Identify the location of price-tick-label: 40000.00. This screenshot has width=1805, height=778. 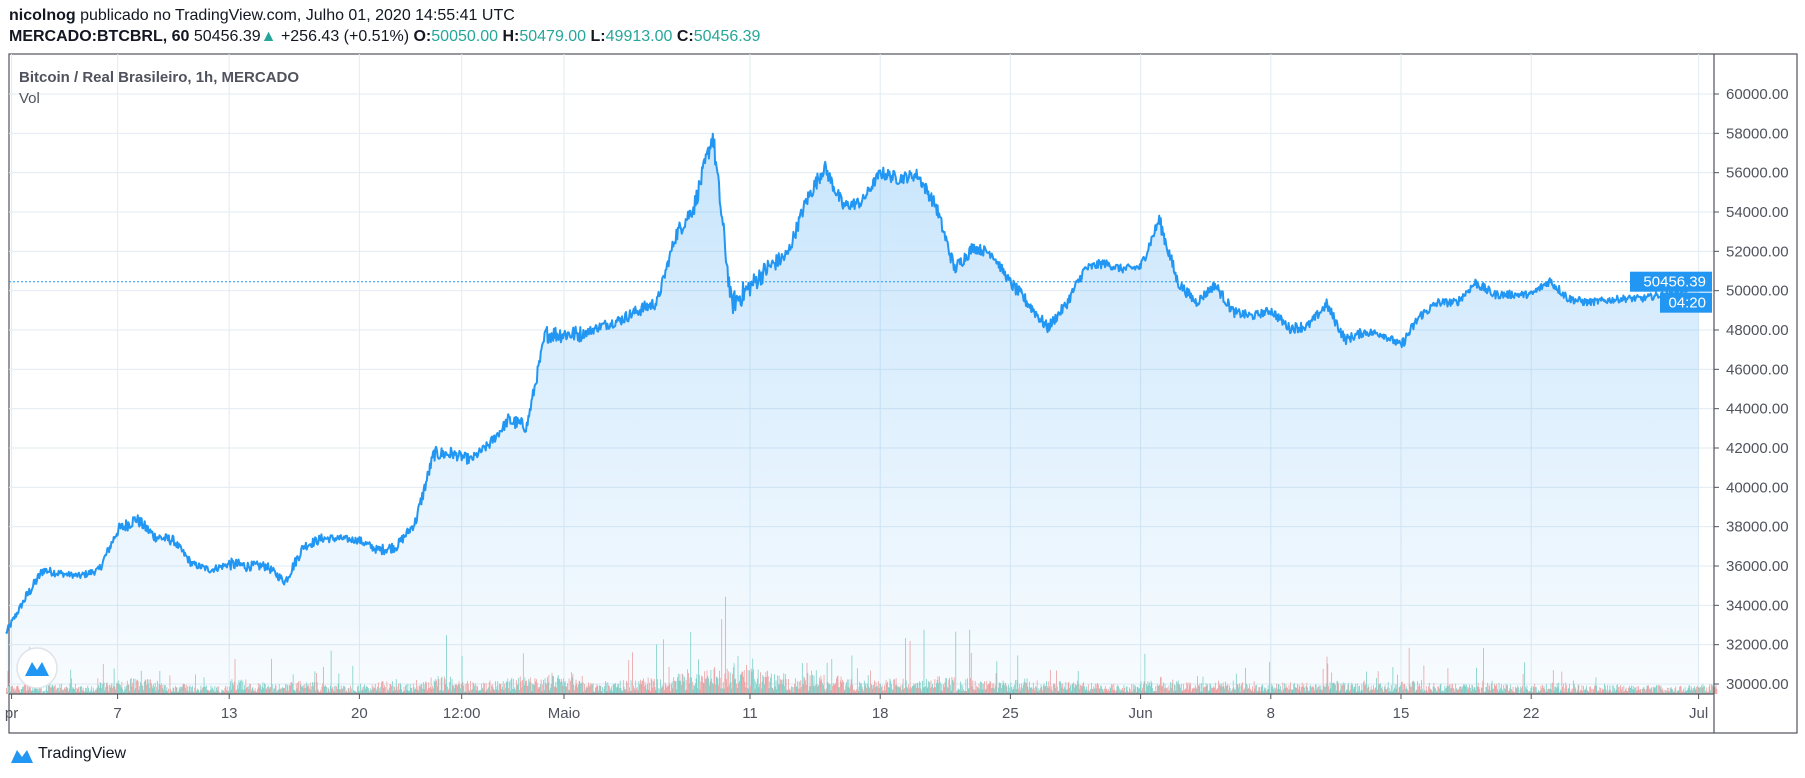
(1757, 487).